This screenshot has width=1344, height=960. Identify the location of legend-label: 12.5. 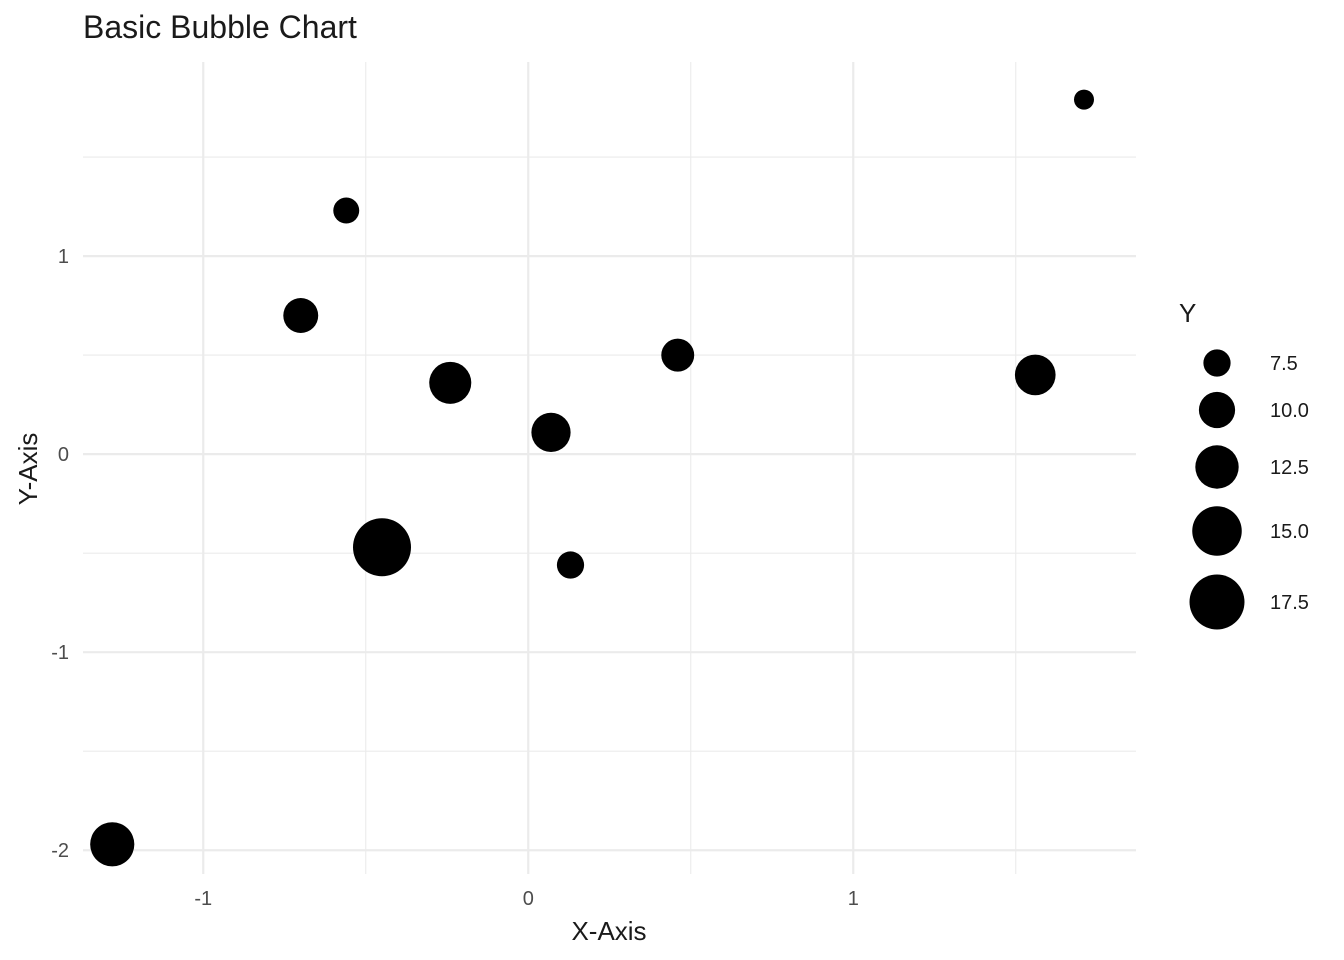
(1289, 468).